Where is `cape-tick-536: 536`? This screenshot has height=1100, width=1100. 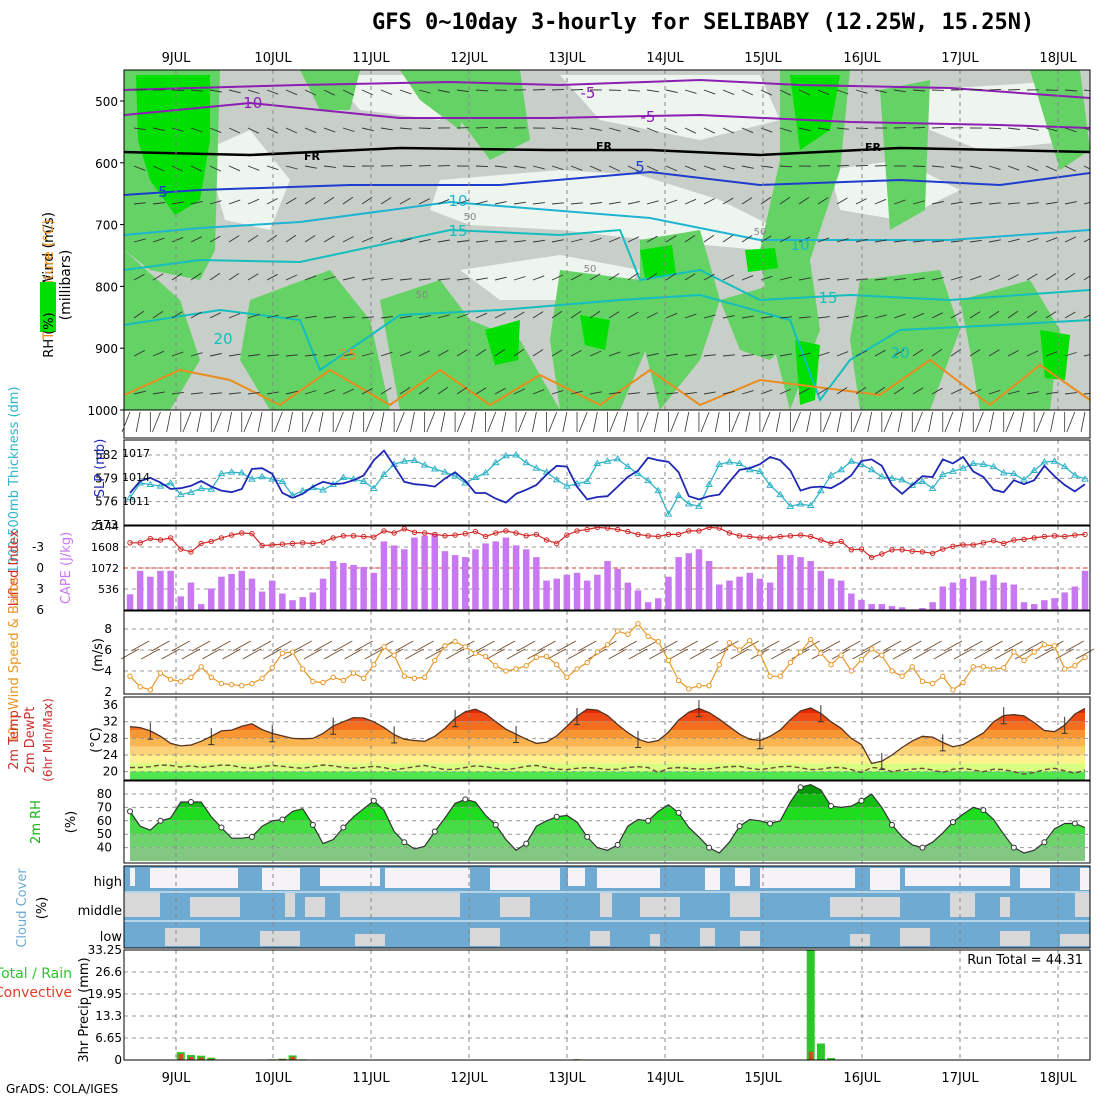 cape-tick-536: 536 is located at coordinates (108, 589).